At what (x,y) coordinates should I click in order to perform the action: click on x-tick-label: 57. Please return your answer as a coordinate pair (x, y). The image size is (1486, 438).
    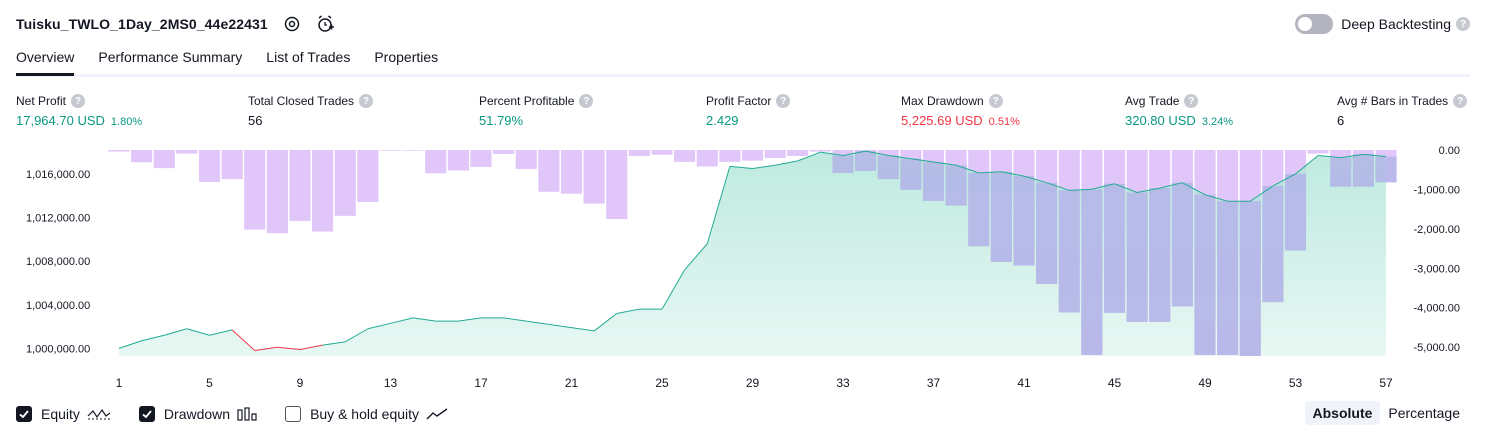
    Looking at the image, I should click on (1386, 383).